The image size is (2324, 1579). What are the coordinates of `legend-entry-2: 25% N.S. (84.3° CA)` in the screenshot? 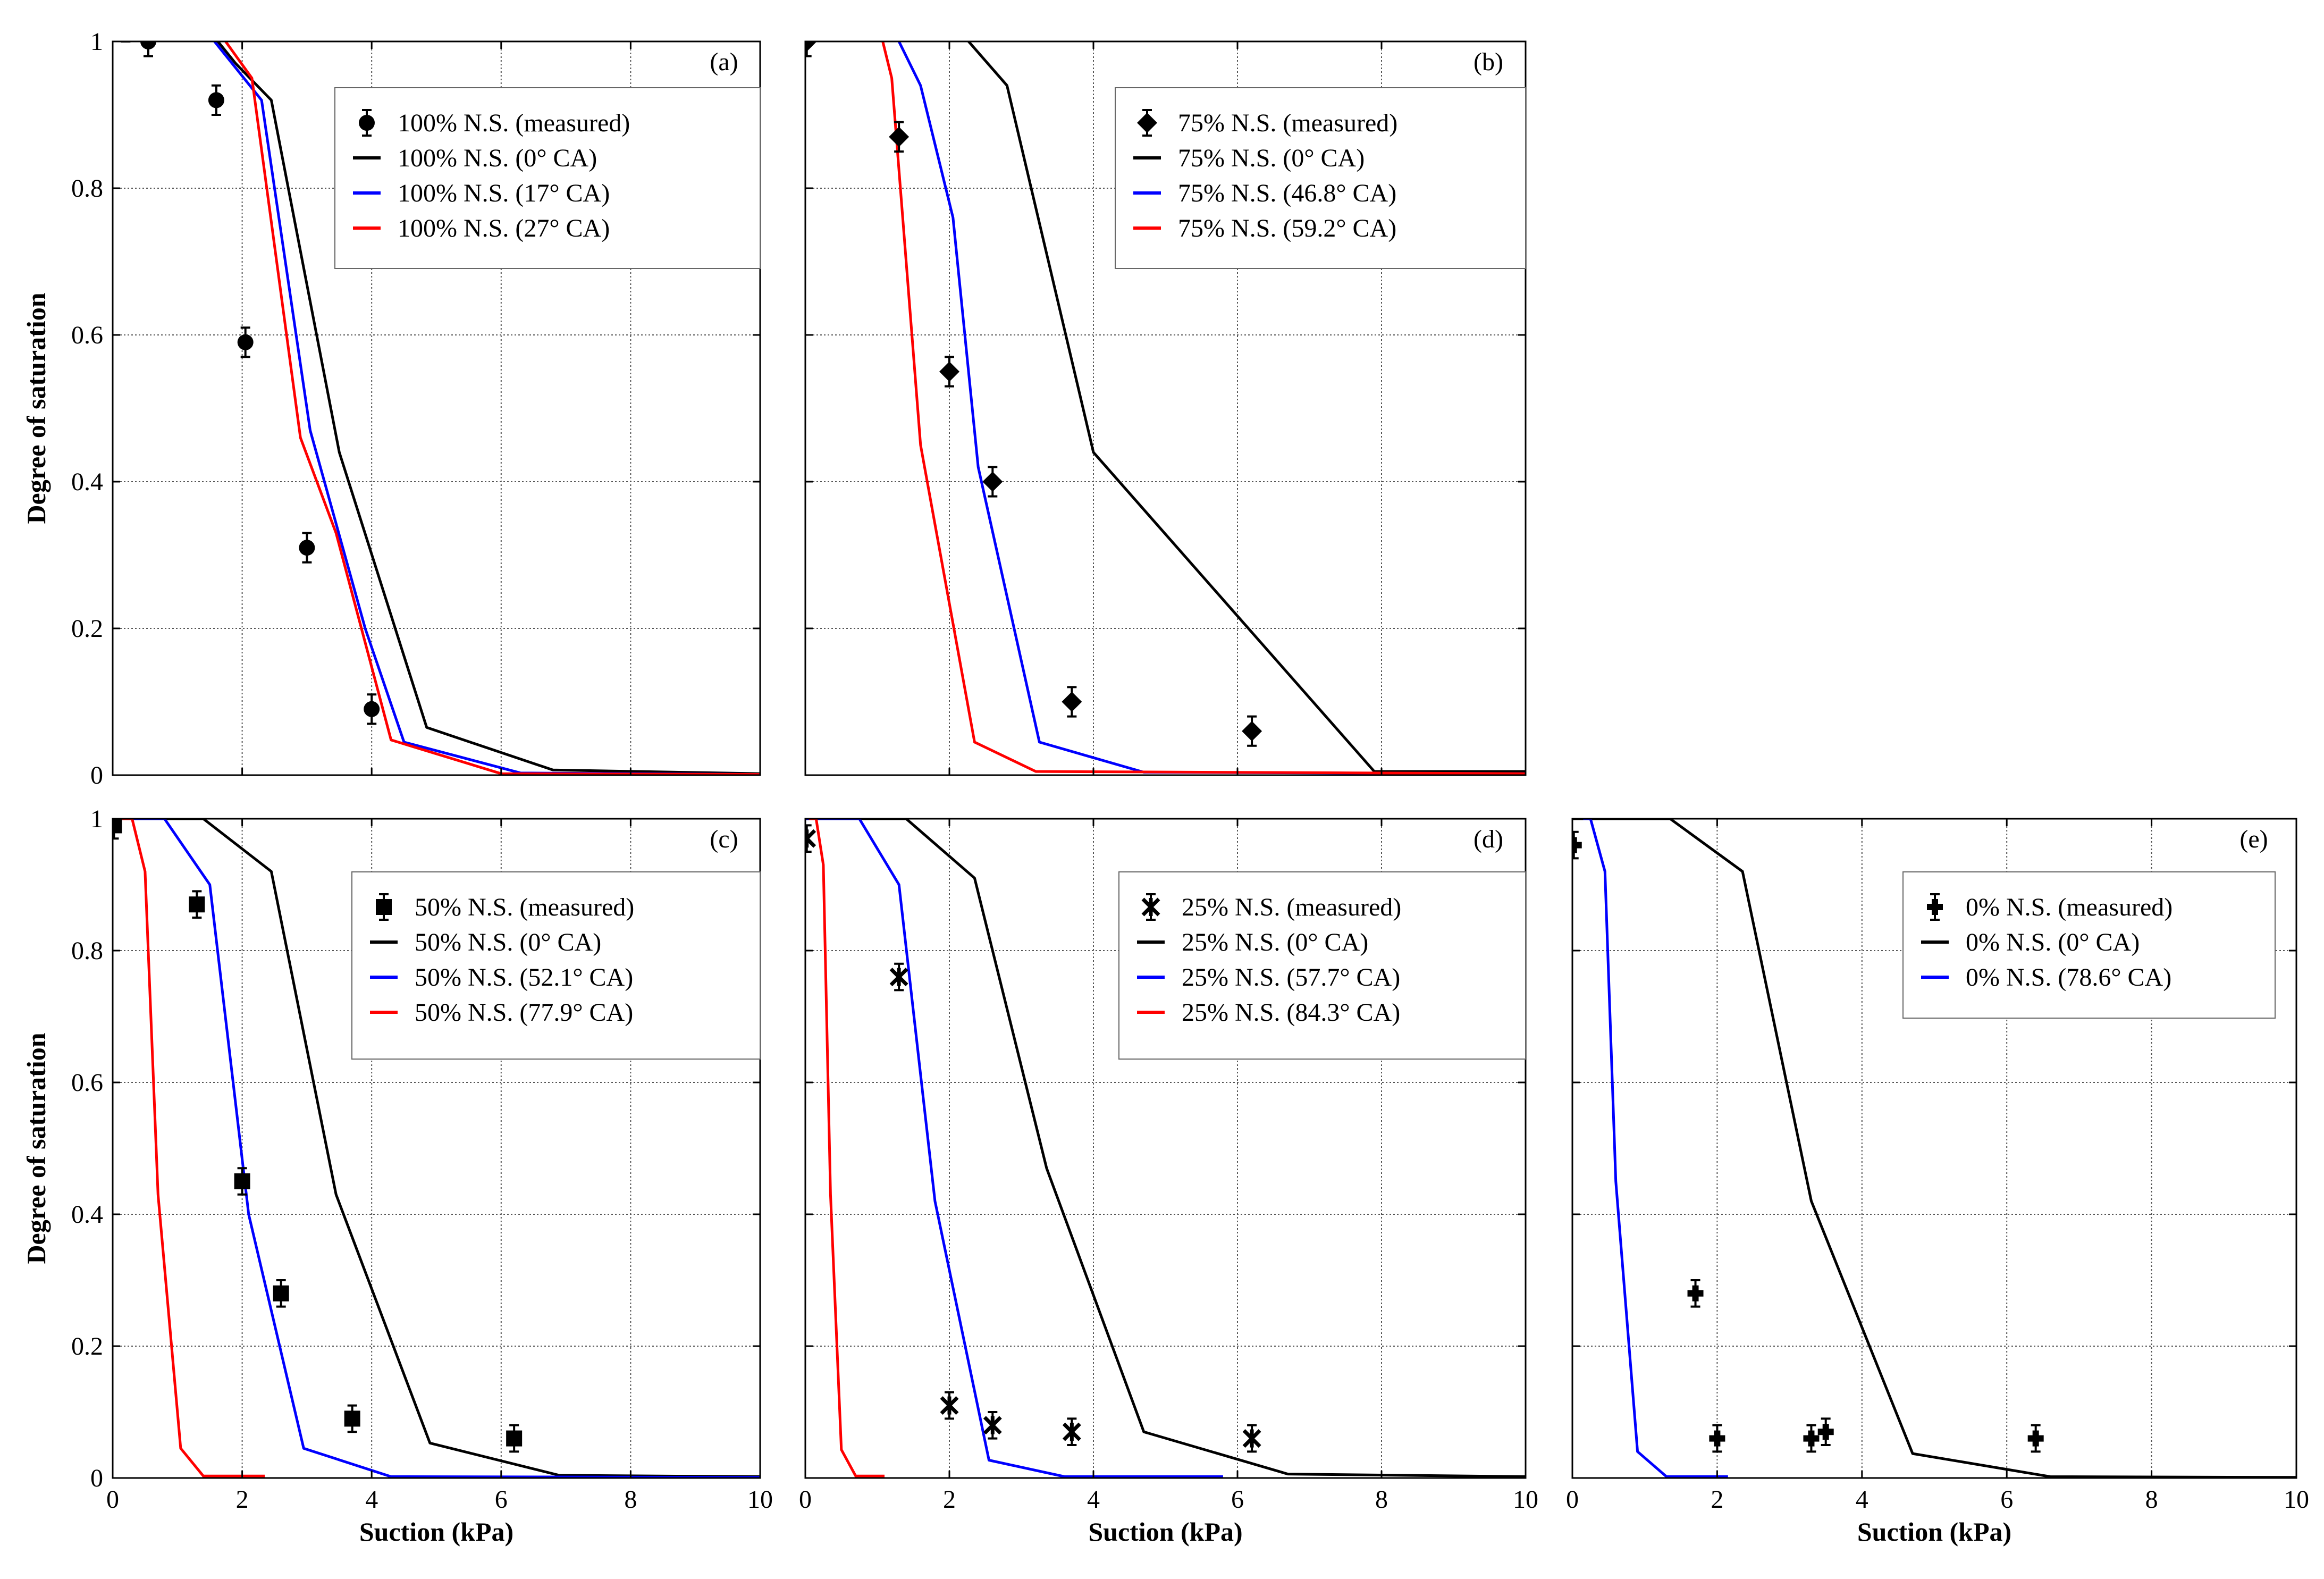 It's located at (1268, 1012).